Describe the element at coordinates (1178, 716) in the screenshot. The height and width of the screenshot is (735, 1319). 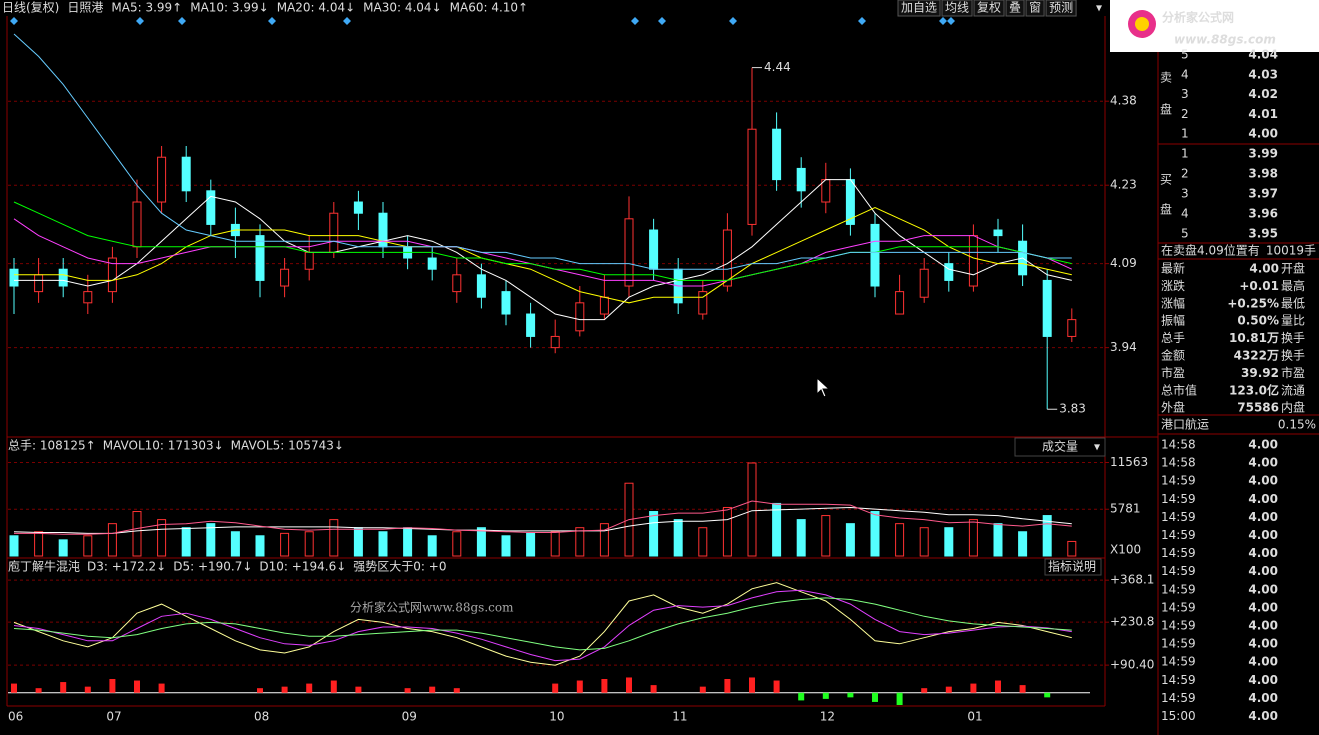
I see `trade-time: 15:00` at that location.